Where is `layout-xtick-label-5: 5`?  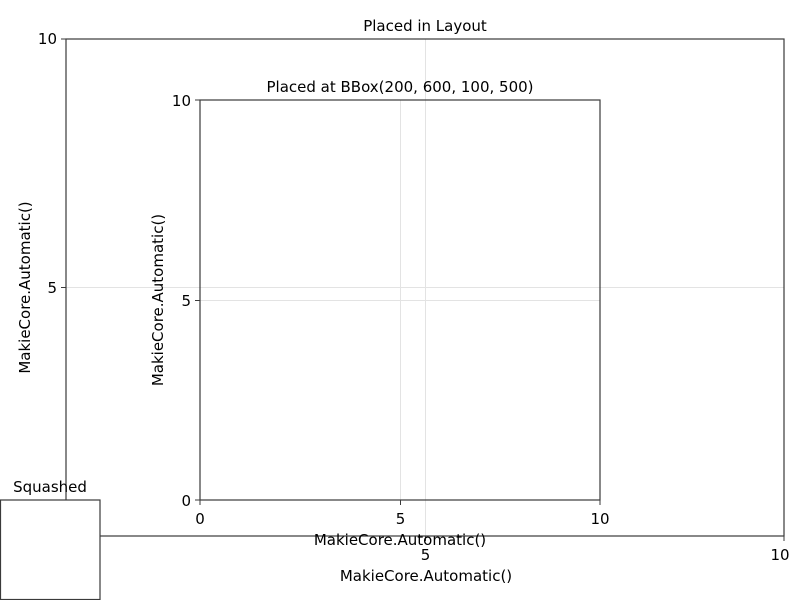 layout-xtick-label-5: 5 is located at coordinates (426, 555).